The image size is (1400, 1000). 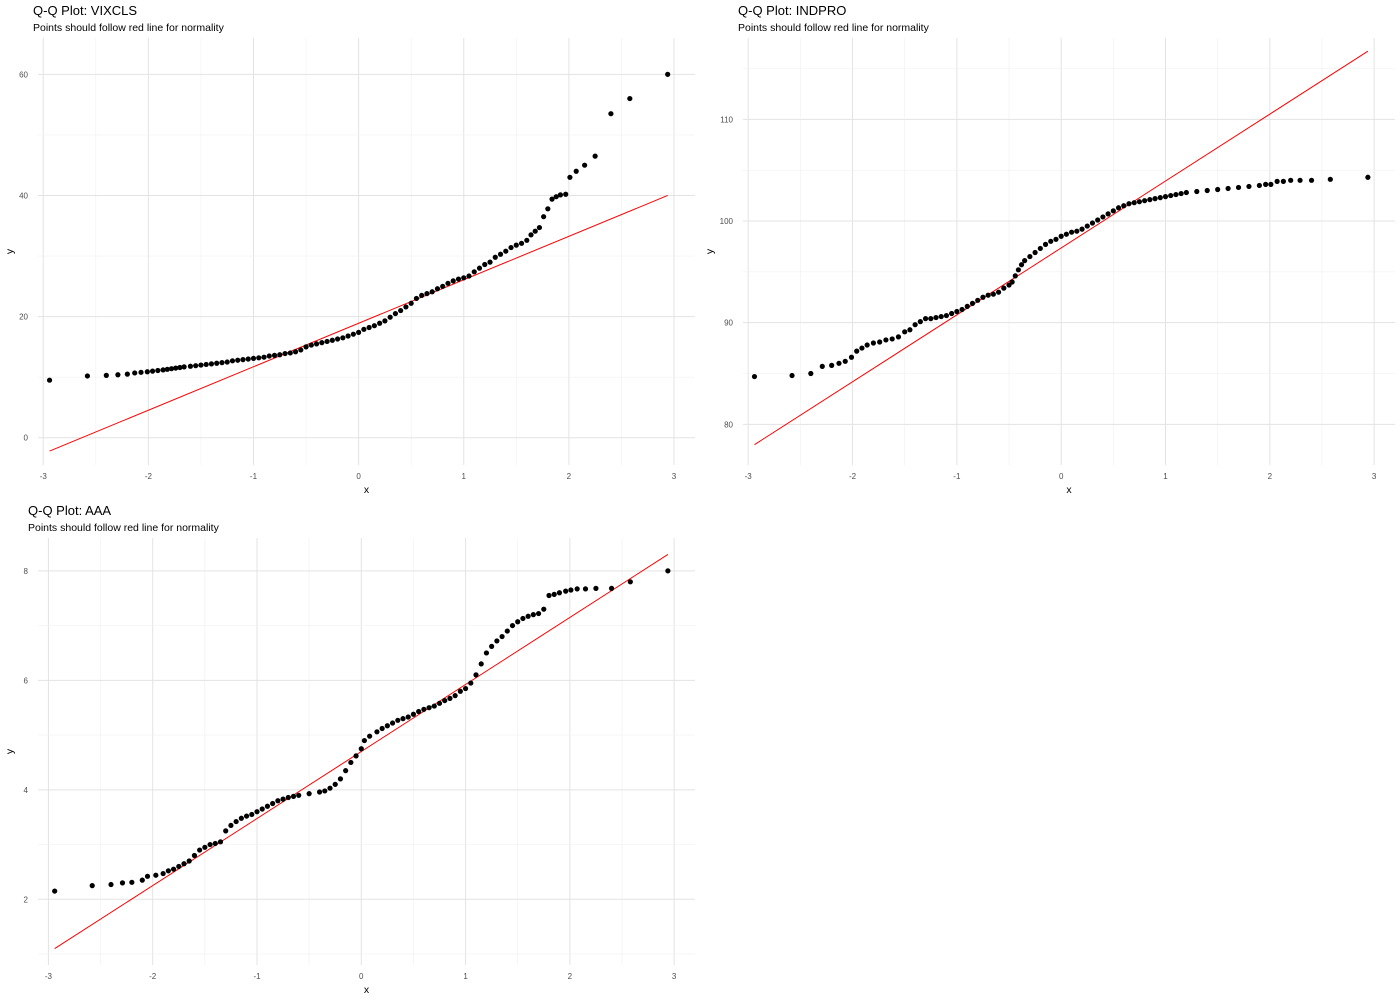 I want to click on reference-line, so click(x=358, y=323).